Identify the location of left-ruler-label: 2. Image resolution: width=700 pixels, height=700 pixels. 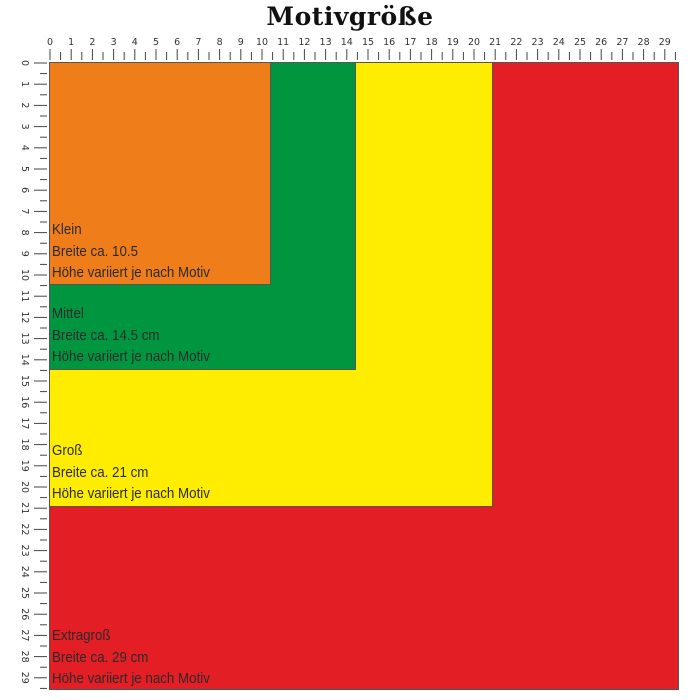
(24, 105).